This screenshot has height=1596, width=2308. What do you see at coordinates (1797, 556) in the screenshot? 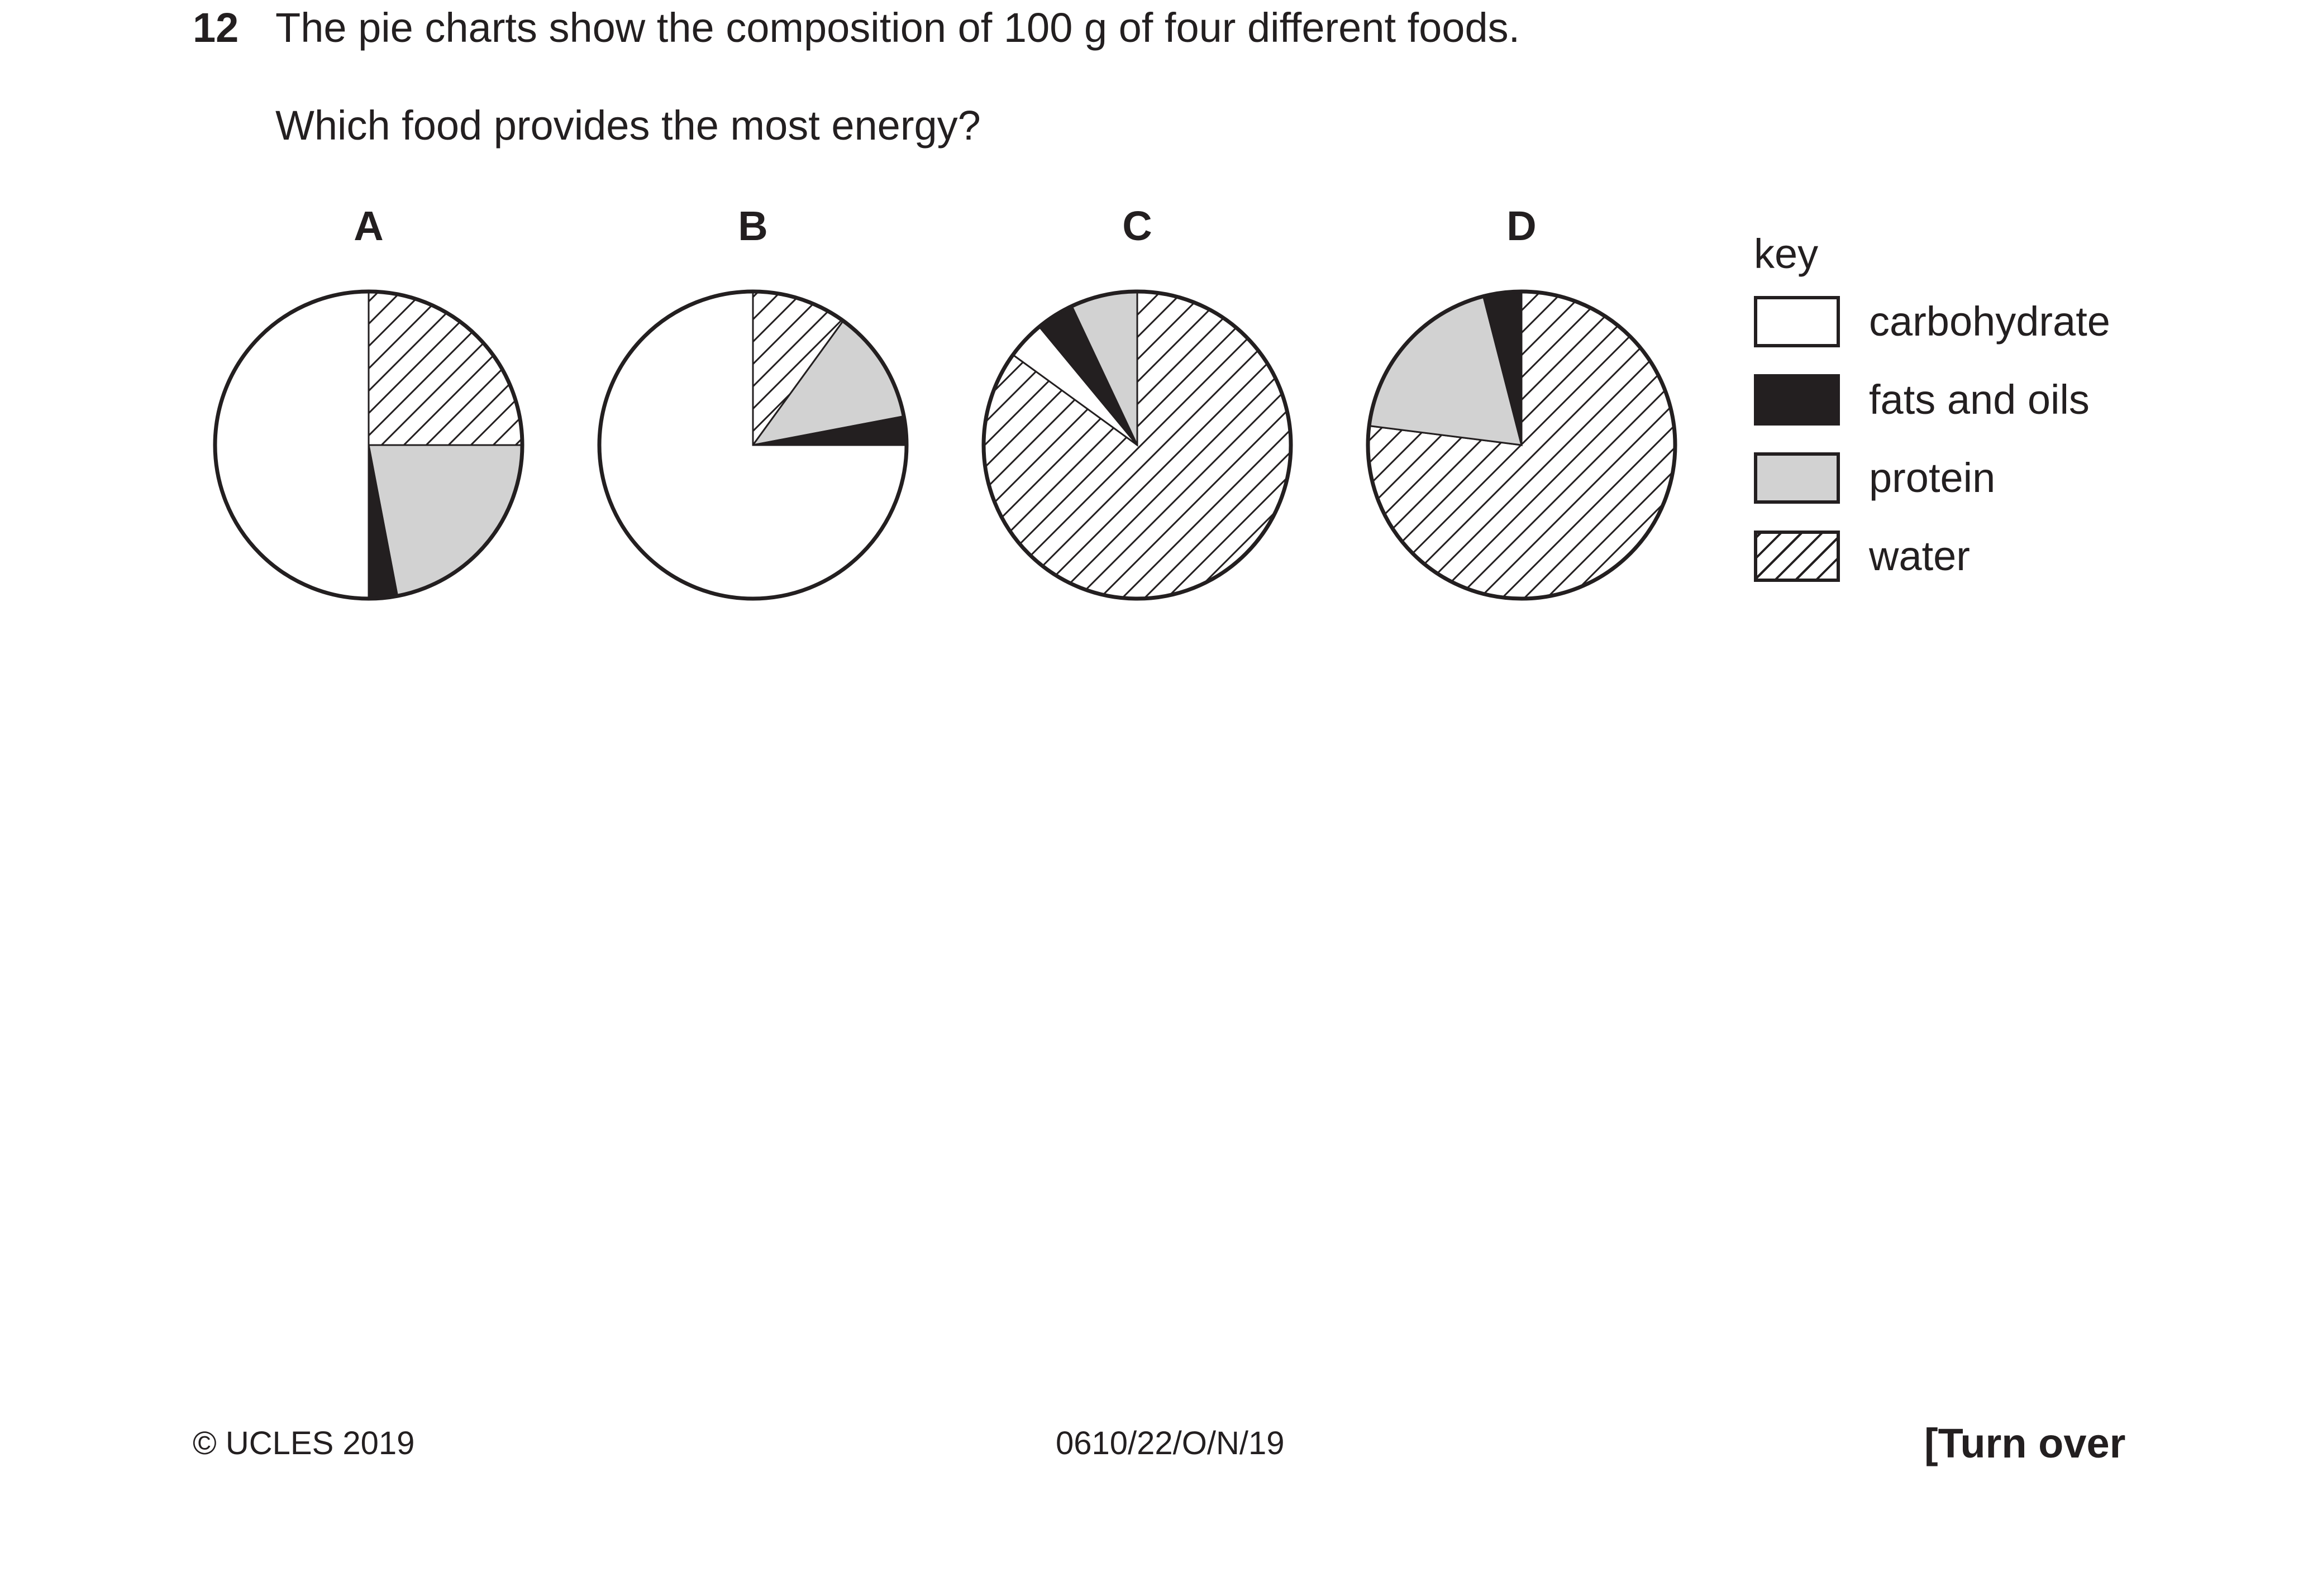
I see `water-swatch` at bounding box center [1797, 556].